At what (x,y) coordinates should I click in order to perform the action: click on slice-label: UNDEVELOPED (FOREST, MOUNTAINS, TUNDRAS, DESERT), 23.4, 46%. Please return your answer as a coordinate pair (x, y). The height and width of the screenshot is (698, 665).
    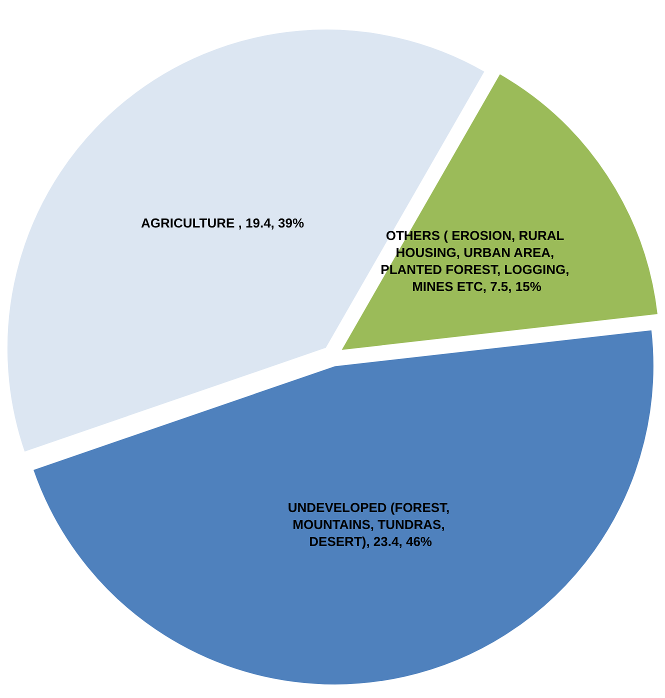
    Looking at the image, I should click on (371, 524).